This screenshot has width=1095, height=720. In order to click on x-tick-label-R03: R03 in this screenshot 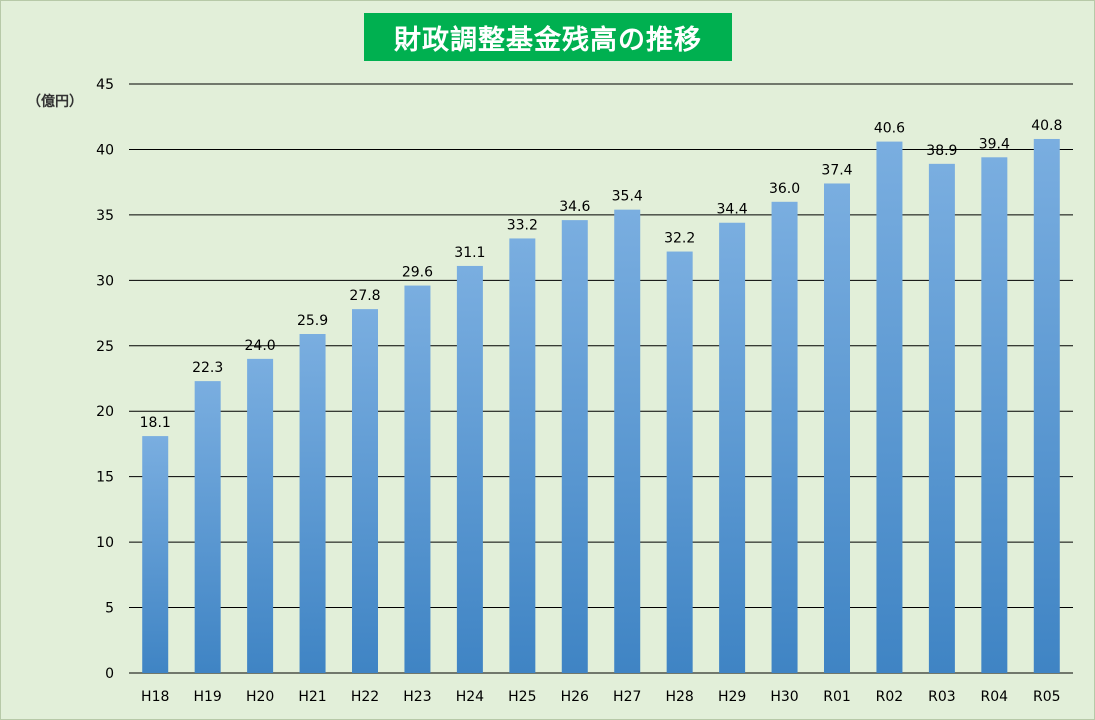, I will do `click(942, 697)`.